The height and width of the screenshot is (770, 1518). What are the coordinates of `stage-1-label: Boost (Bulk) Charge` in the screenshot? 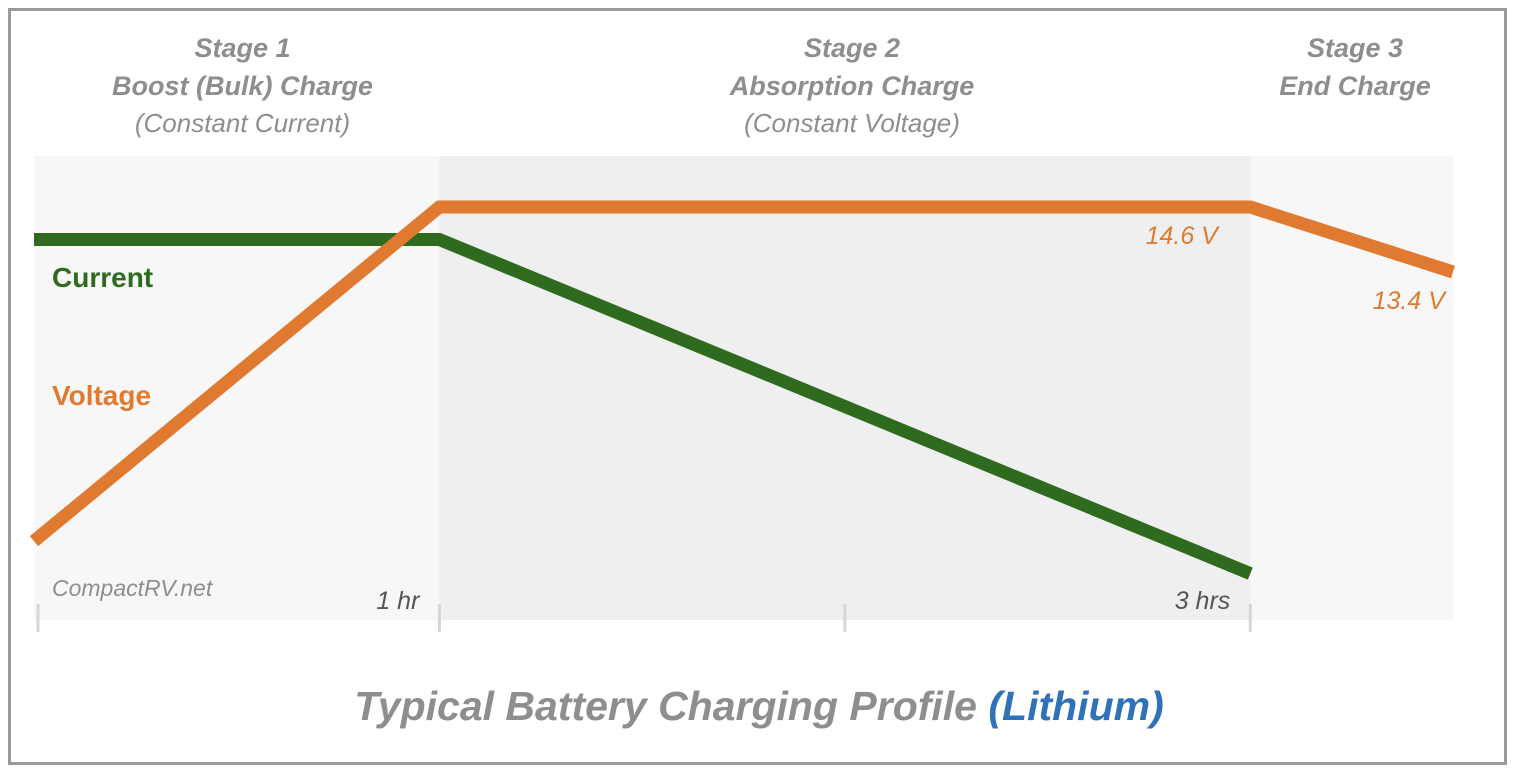 It's located at (242, 86).